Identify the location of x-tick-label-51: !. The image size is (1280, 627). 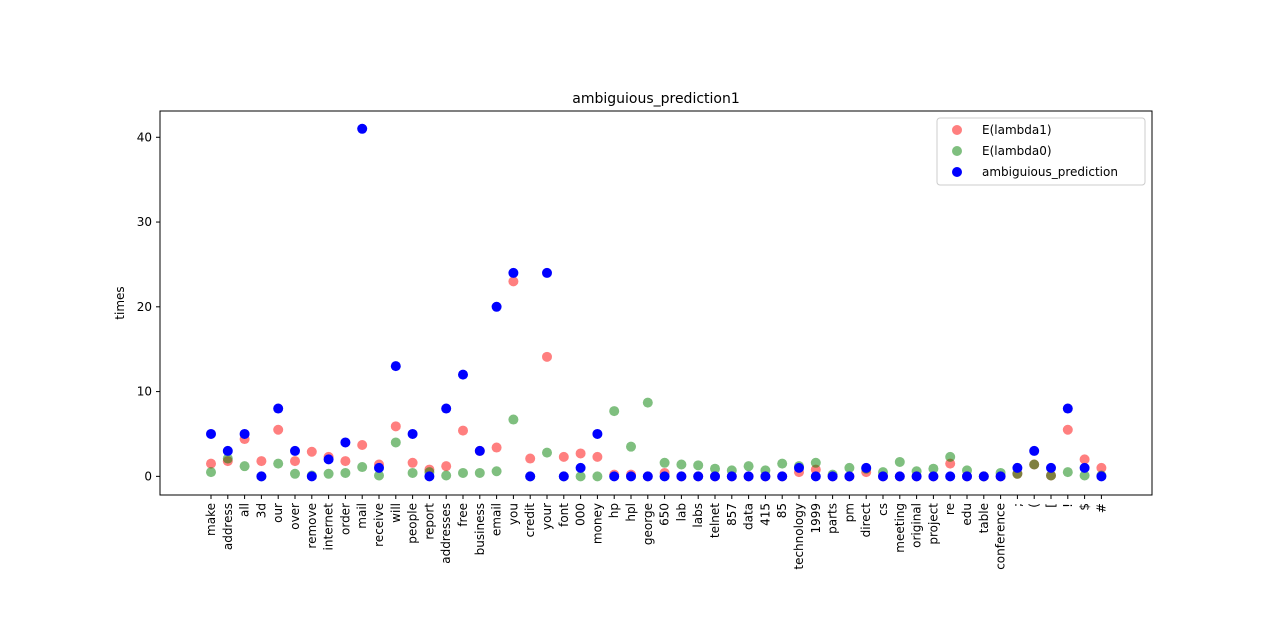
(1068, 505).